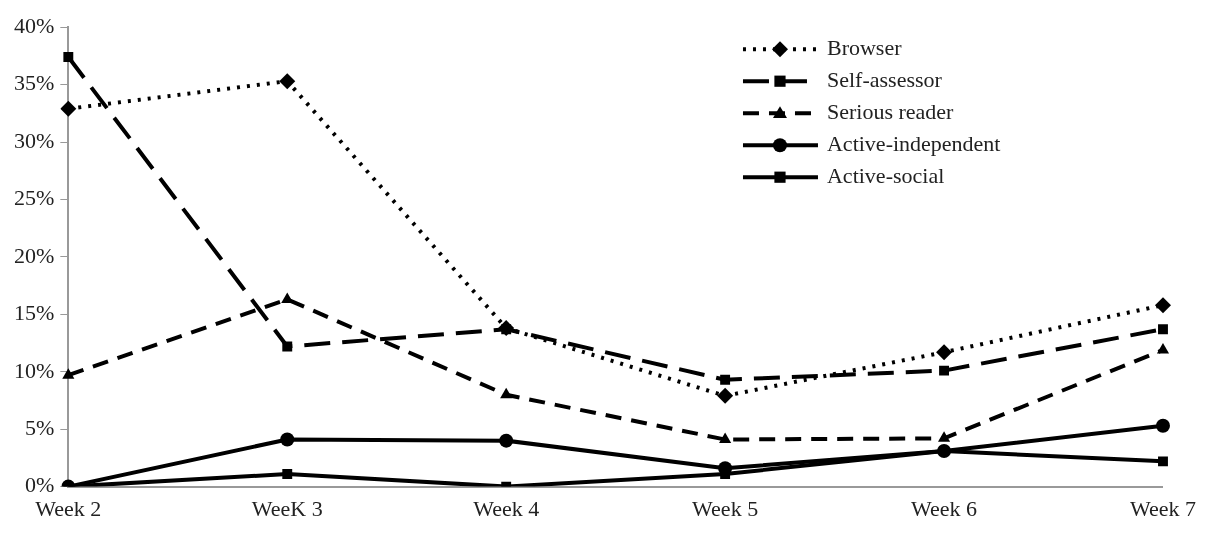 Image resolution: width=1206 pixels, height=533 pixels. Describe the element at coordinates (287, 508) in the screenshot. I see `x-tick-label: WeeK 3` at that location.